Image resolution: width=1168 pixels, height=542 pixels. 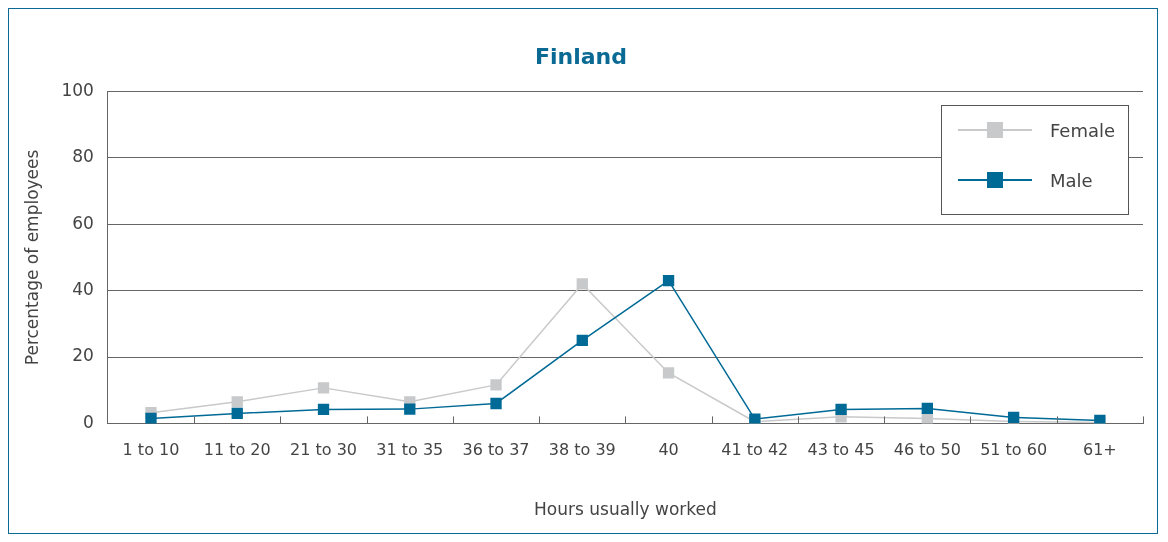 What do you see at coordinates (1099, 450) in the screenshot?
I see `x-tick-label: 61+` at bounding box center [1099, 450].